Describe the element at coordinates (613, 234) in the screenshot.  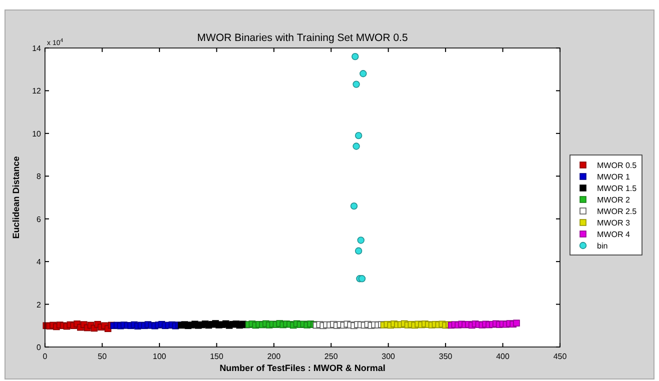
I see `legend-label: MWOR 4` at that location.